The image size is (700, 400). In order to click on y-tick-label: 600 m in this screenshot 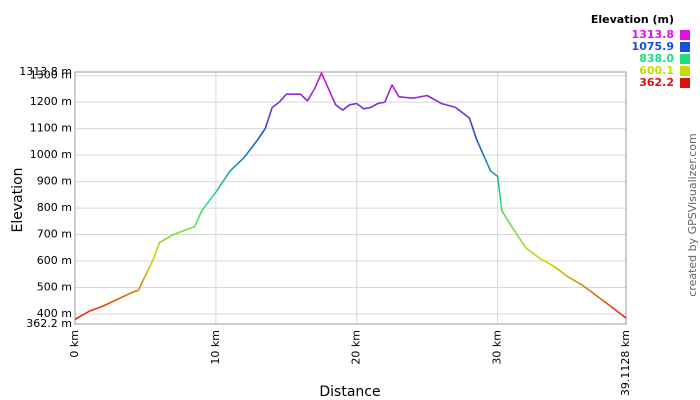, I will do `click(54, 260)`.